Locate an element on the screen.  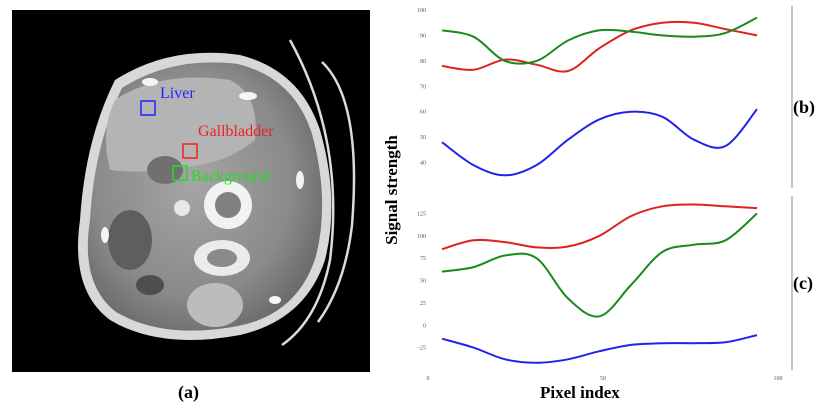
y-tick-label: 40 is located at coordinates (423, 164).